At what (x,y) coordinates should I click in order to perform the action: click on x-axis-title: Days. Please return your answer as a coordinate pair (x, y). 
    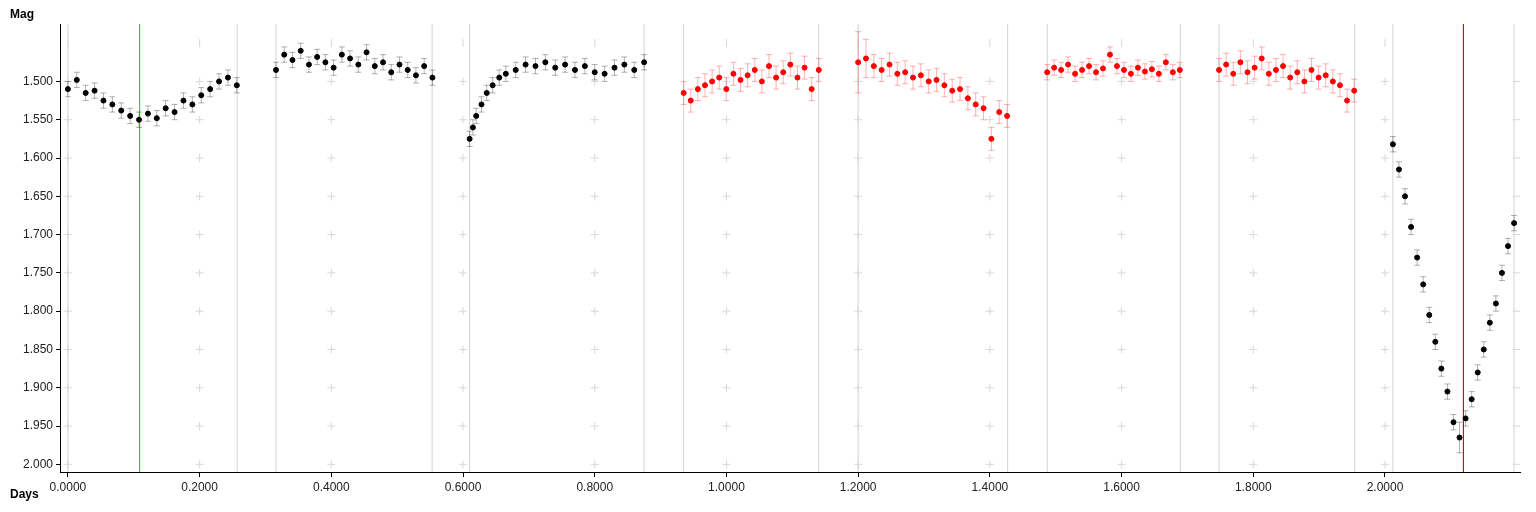
    Looking at the image, I should click on (25, 494).